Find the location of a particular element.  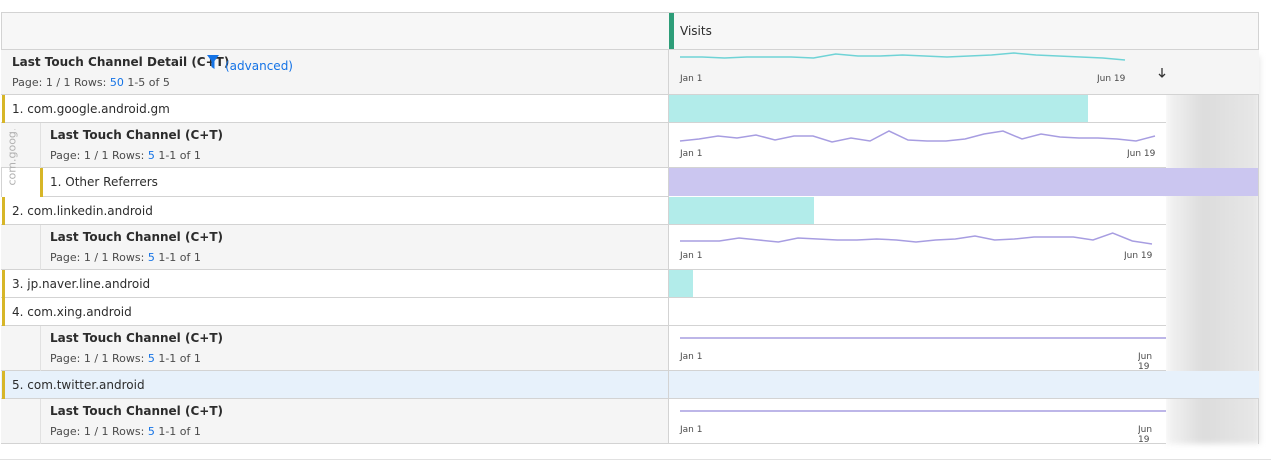

sort-icon is located at coordinates (1162, 73).